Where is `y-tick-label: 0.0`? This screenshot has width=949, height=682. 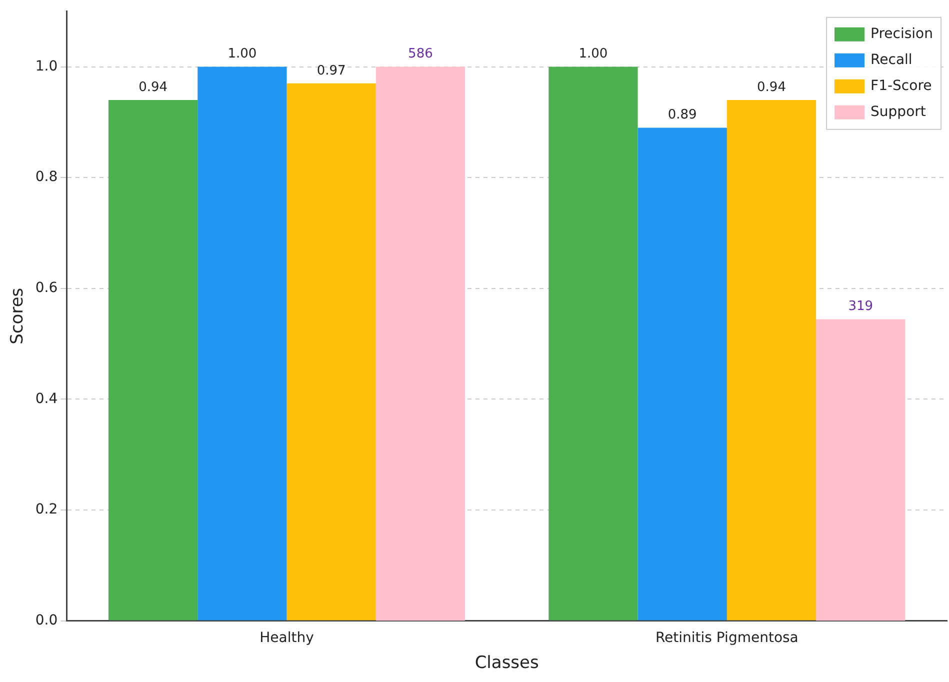
y-tick-label: 0.0 is located at coordinates (46, 620).